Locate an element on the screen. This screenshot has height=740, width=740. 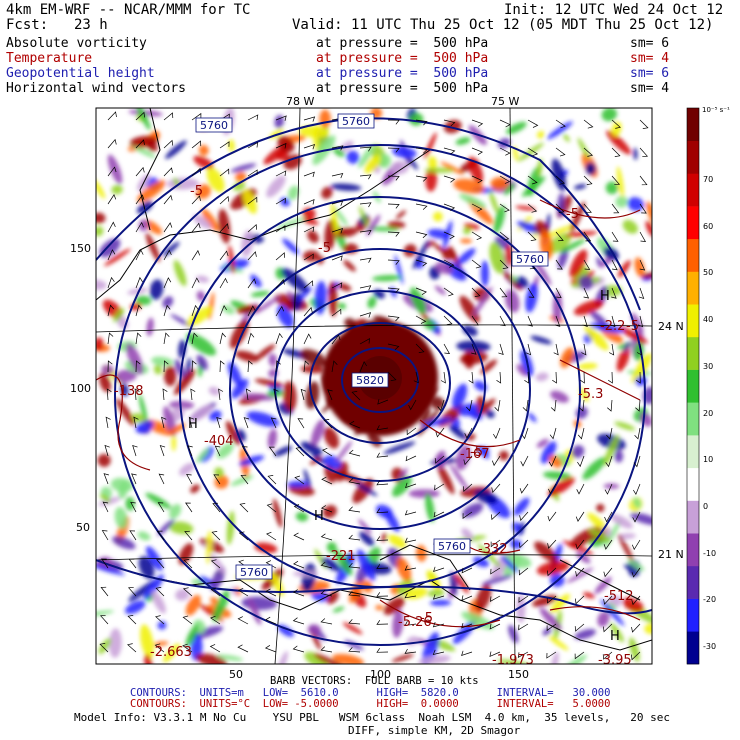
field-pressure-1: at pressure = 500 hPa is located at coordinates (402, 58).